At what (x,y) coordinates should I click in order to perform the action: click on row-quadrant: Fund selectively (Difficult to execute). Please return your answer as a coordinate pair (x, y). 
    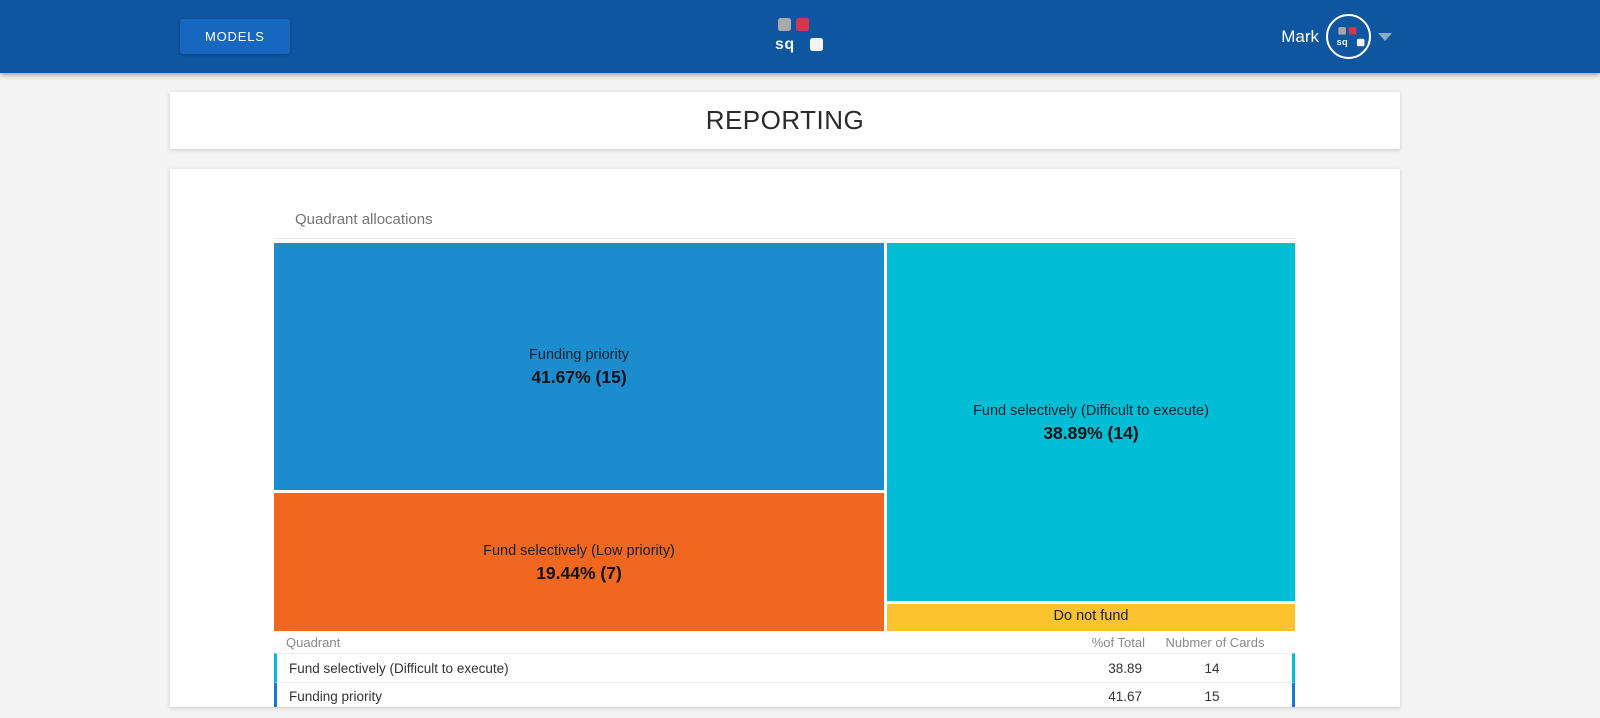
    Looking at the image, I should click on (399, 668).